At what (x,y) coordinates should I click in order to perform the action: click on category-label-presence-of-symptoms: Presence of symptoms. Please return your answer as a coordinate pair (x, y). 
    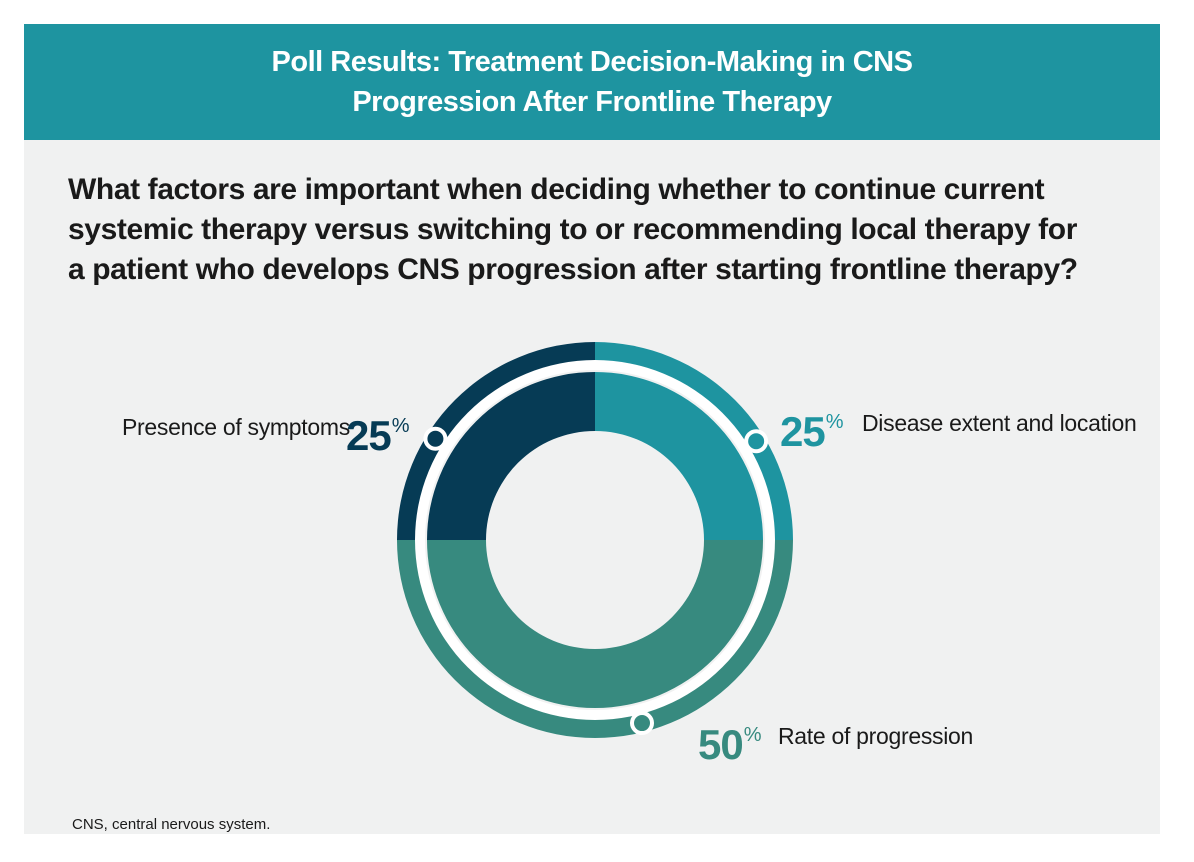
    Looking at the image, I should click on (236, 427).